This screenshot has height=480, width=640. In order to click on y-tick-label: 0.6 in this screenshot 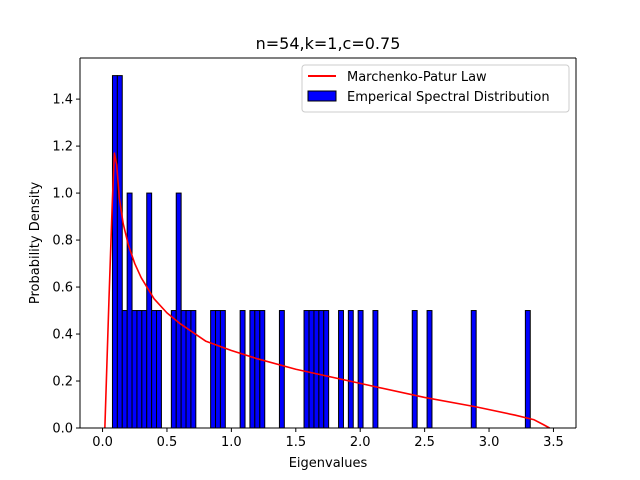, I will do `click(62, 288)`.